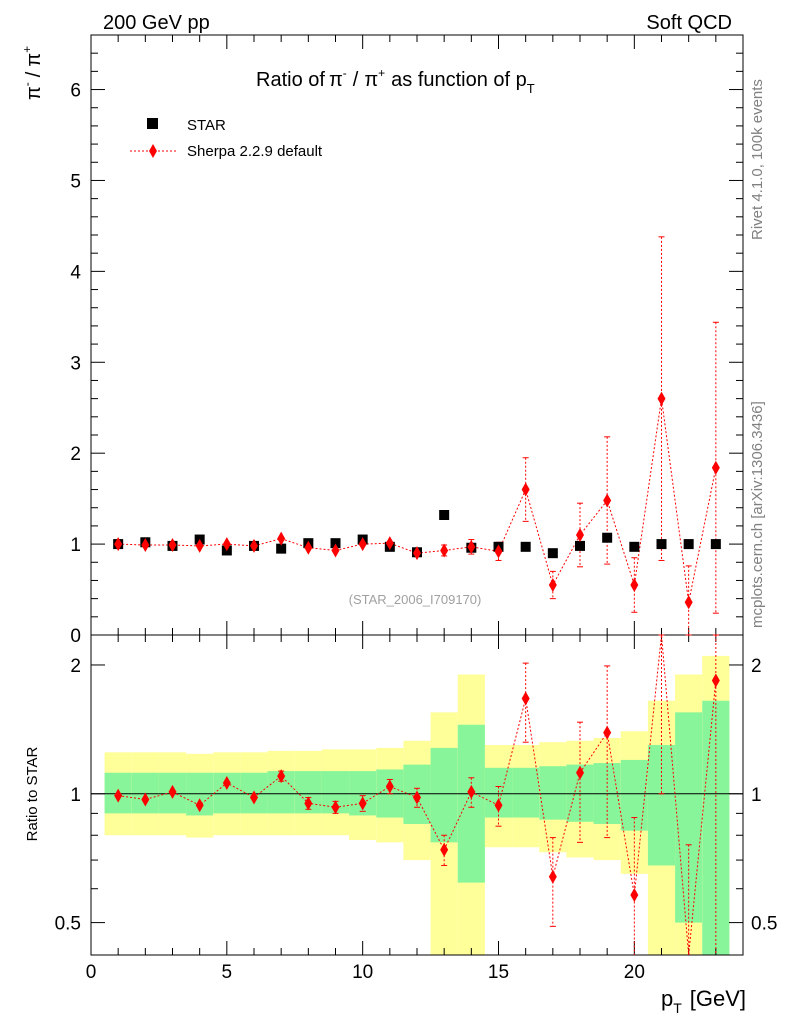 The width and height of the screenshot is (786, 1024). I want to click on y-label-plus-sup: +, so click(27, 49).